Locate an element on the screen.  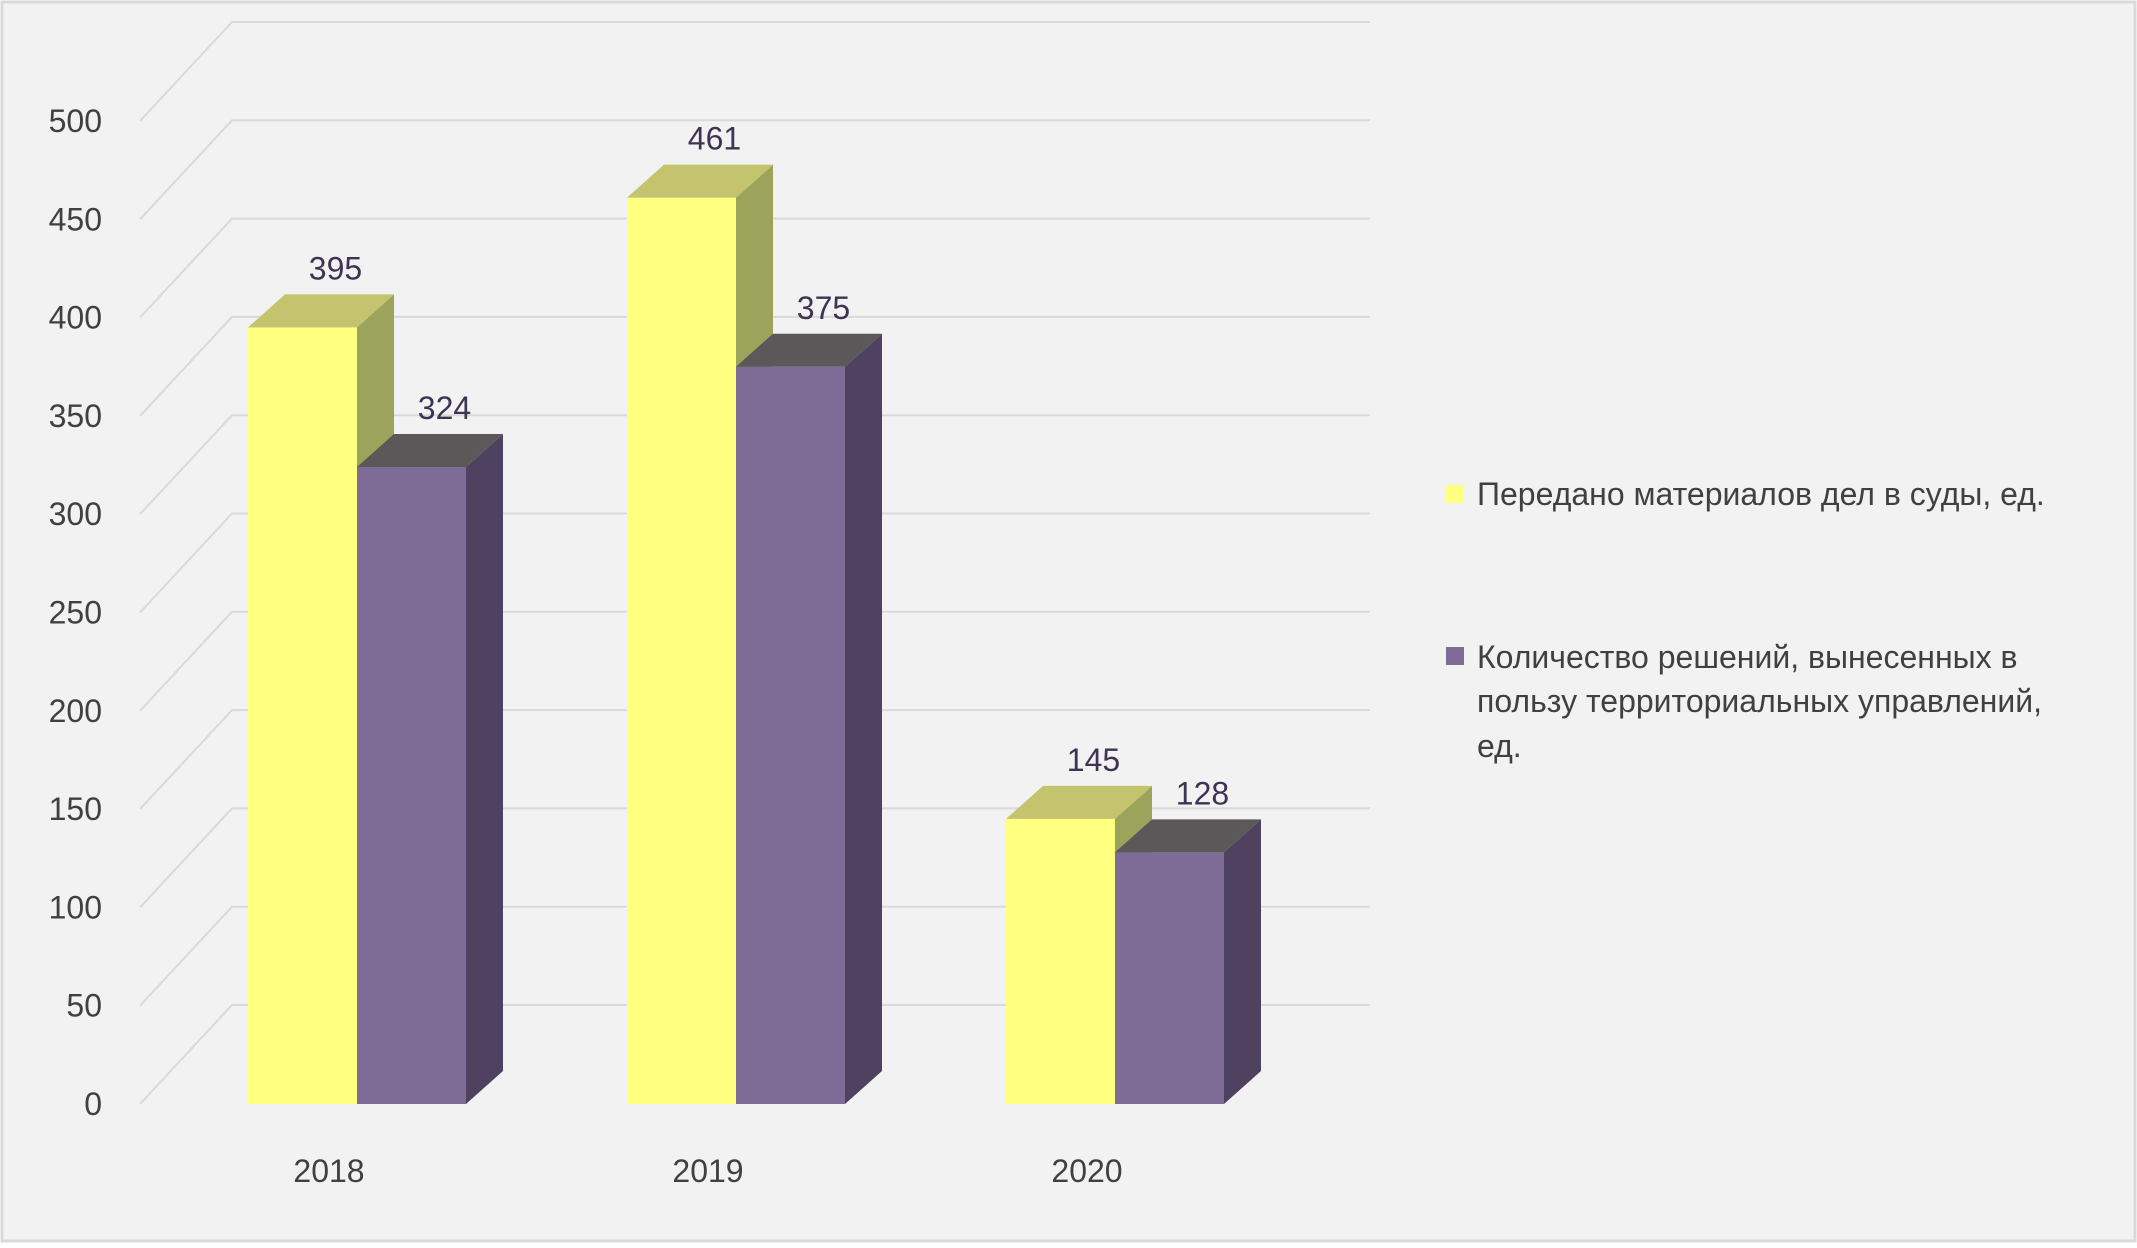
y-tick-label-450: 450 is located at coordinates (75, 219).